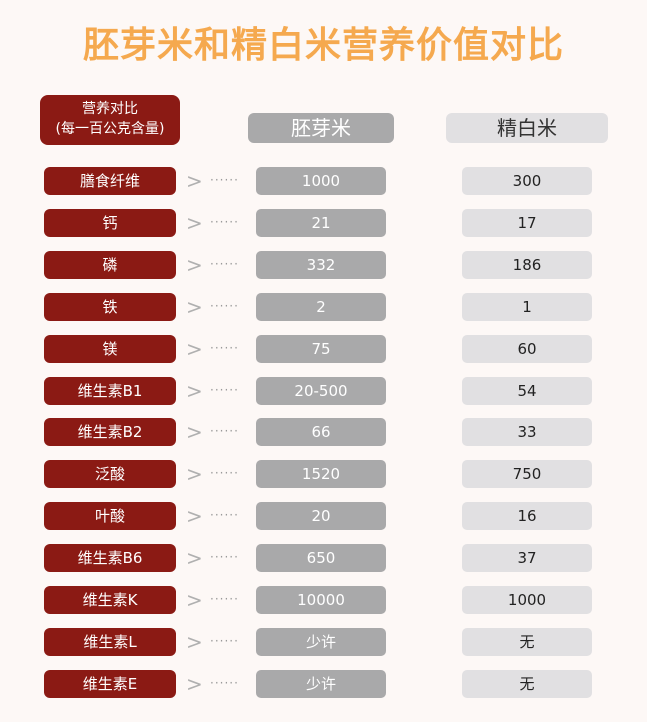 Image resolution: width=647 pixels, height=722 pixels. What do you see at coordinates (110, 558) in the screenshot?
I see `nutrient-label: 维生素B6` at bounding box center [110, 558].